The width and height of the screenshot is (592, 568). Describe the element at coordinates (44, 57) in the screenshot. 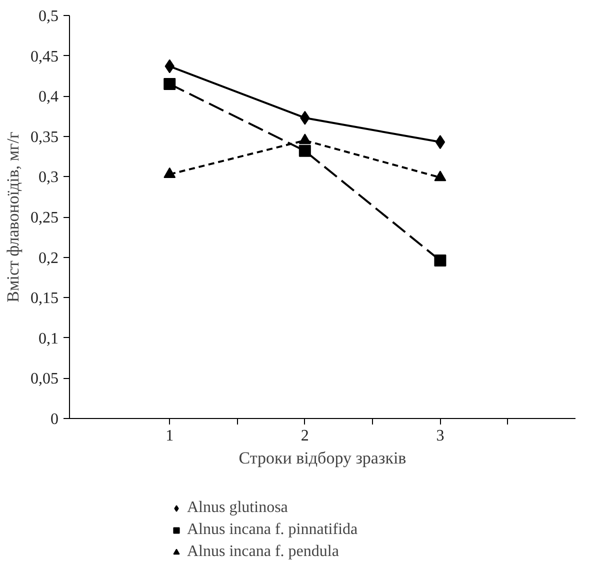

I see `y-tick-label: 0,45` at that location.